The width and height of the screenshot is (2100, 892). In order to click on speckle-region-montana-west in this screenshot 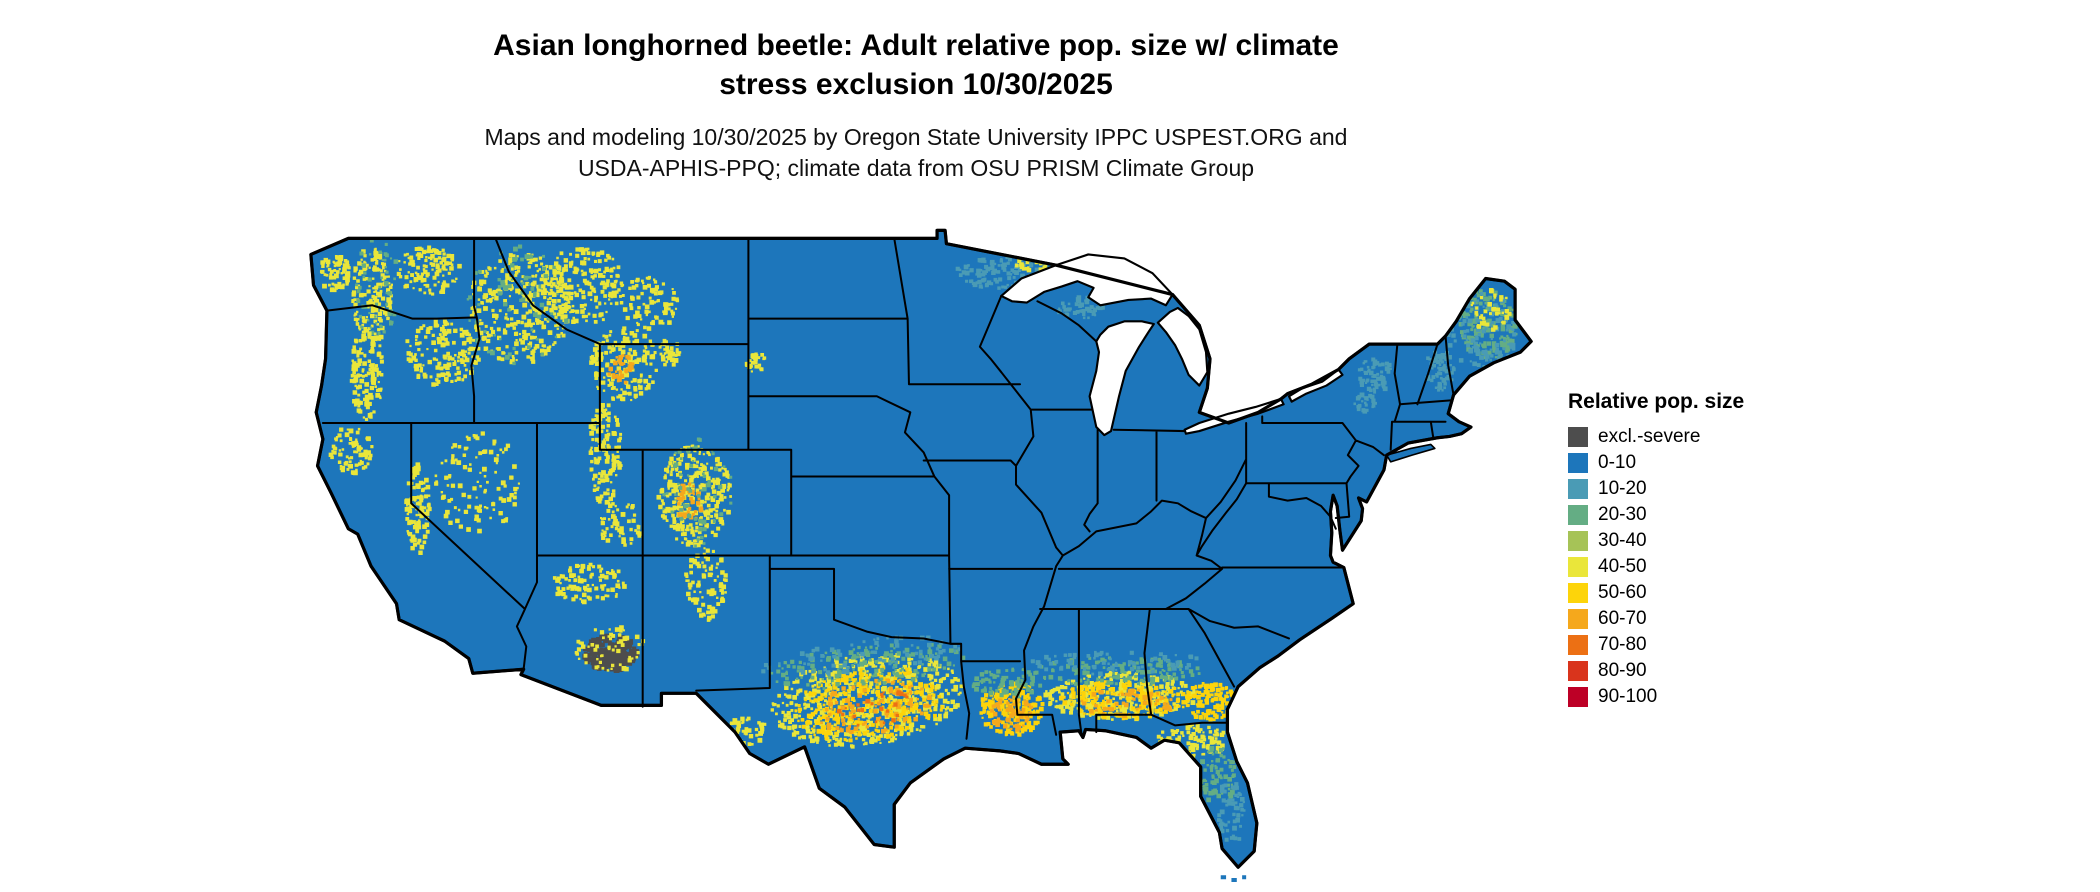, I will do `click(583, 286)`.